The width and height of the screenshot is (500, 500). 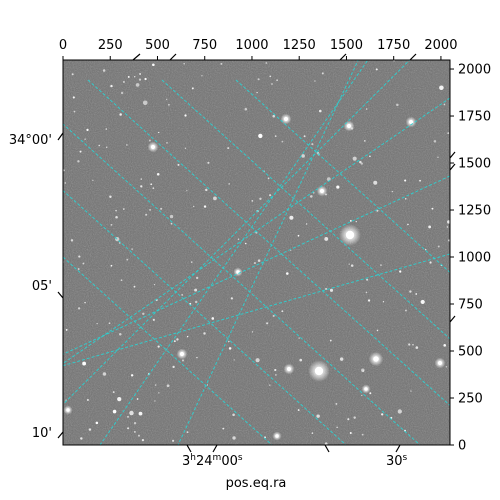 What do you see at coordinates (470, 305) in the screenshot?
I see `right-axis-tick-label: 750` at bounding box center [470, 305].